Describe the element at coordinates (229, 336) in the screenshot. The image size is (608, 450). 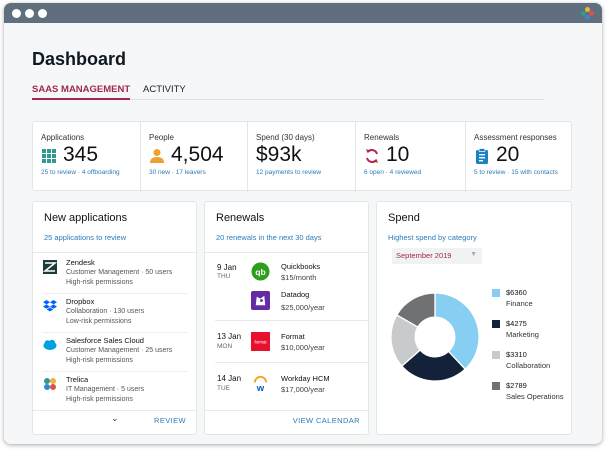
I see `renewal-date: 13 Jan` at that location.